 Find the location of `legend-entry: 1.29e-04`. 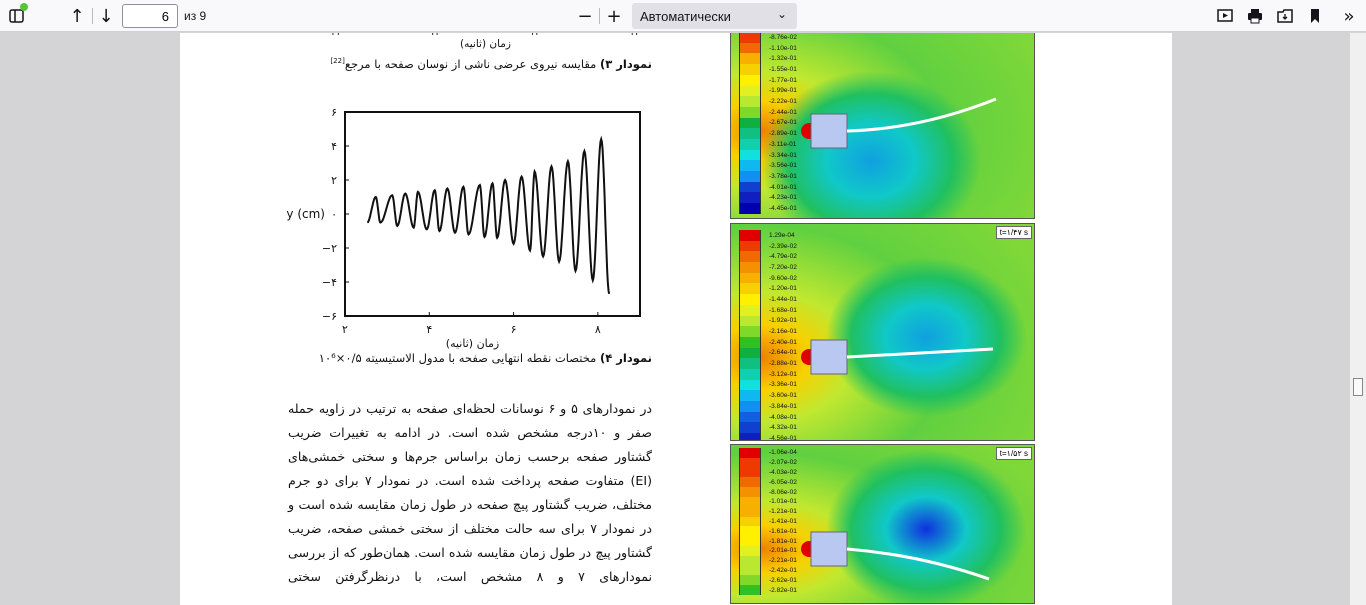

legend-entry: 1.29e-04 is located at coordinates (774, 235).